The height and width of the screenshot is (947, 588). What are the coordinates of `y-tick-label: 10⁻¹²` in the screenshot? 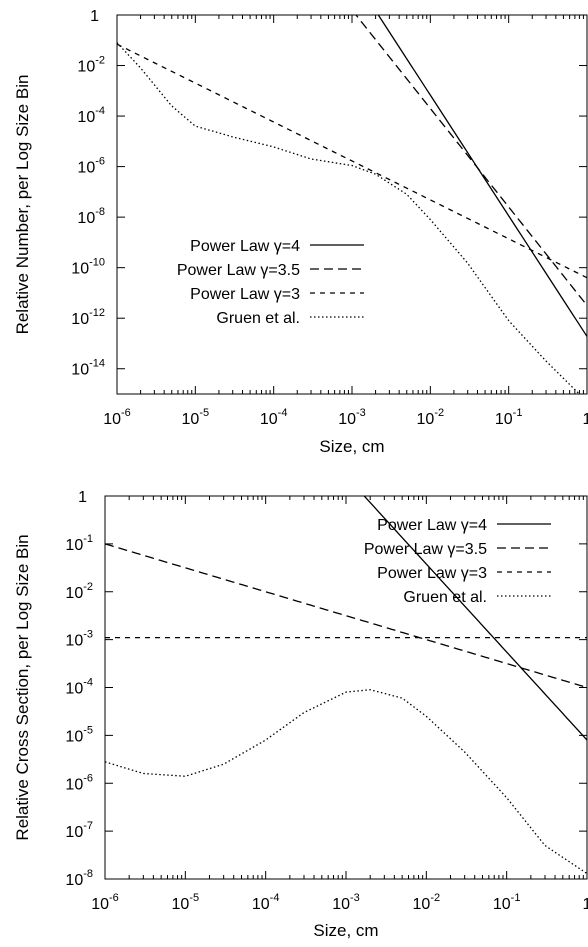 It's located at (88, 317).